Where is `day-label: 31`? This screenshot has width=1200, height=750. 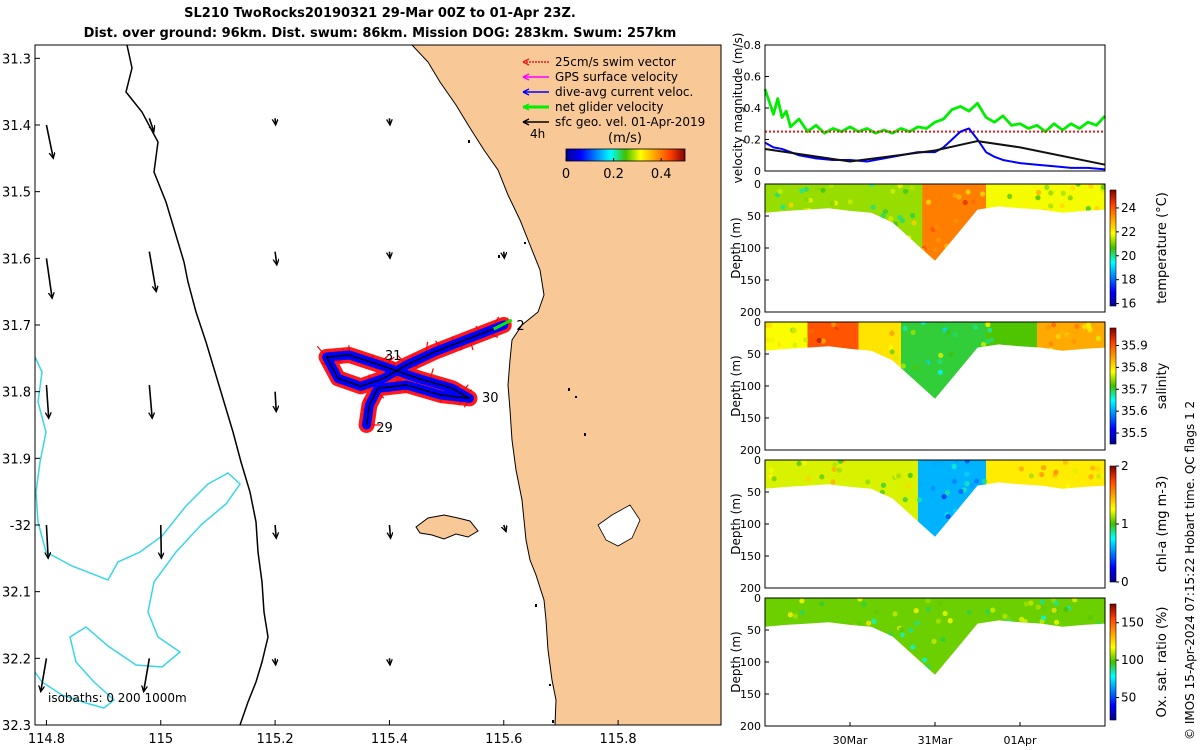 day-label: 31 is located at coordinates (393, 356).